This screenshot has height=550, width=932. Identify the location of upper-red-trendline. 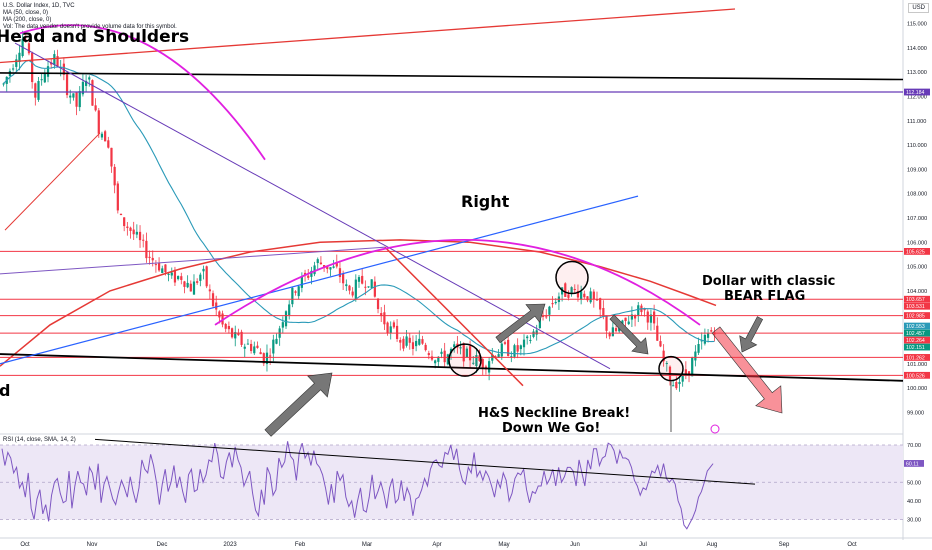
(368, 36).